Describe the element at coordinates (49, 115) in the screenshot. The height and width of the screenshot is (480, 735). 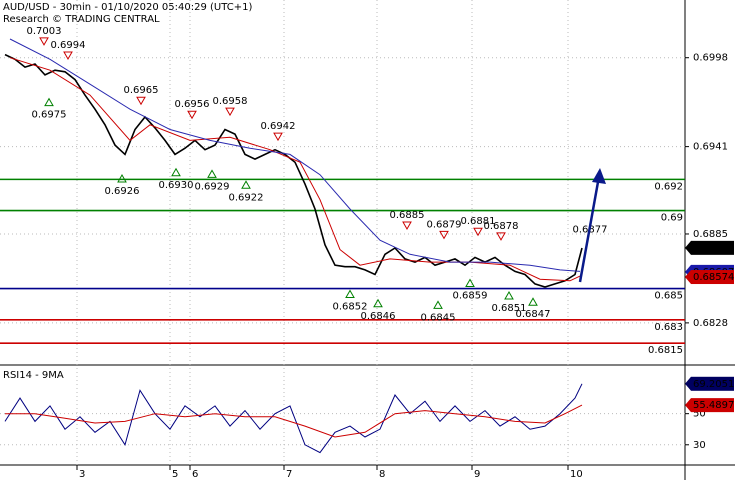
I see `low-label: 0.6975` at that location.